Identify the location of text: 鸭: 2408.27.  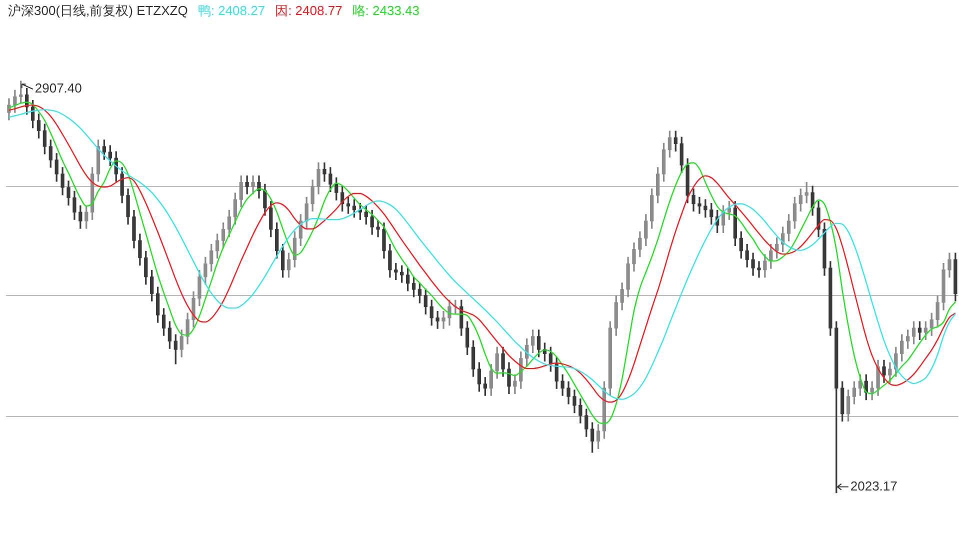
(232, 11).